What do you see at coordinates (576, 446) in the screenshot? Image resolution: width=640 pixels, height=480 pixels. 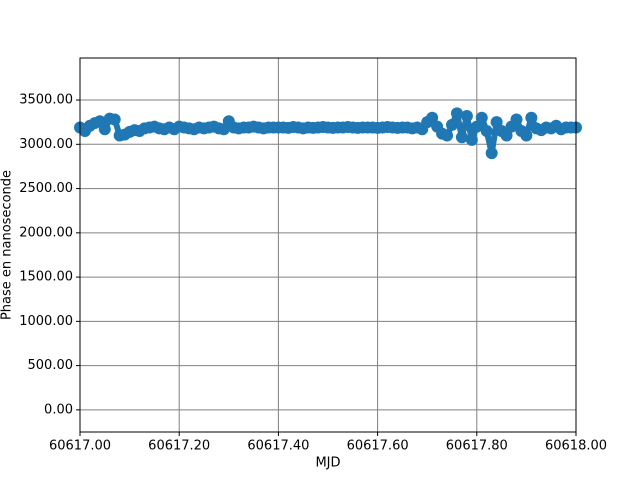 I see `x-tick-label: 60618.00` at bounding box center [576, 446].